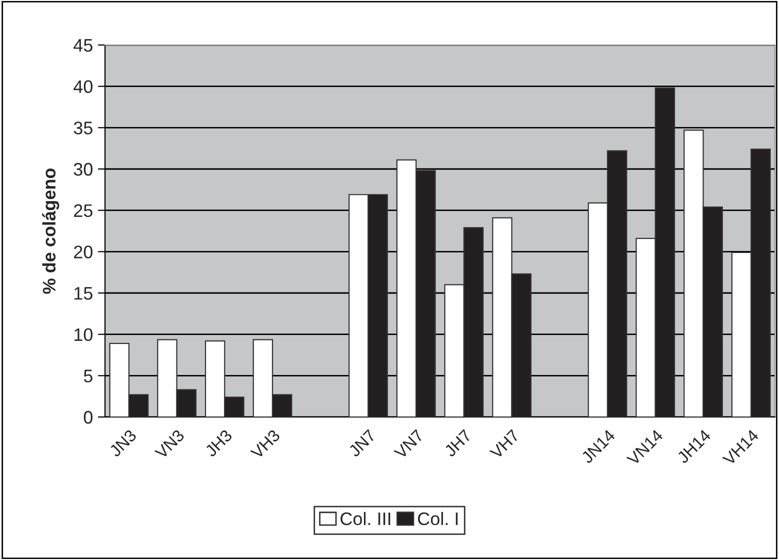 The width and height of the screenshot is (779, 560). What do you see at coordinates (458, 443) in the screenshot?
I see `x-tick-label: JH7` at bounding box center [458, 443].